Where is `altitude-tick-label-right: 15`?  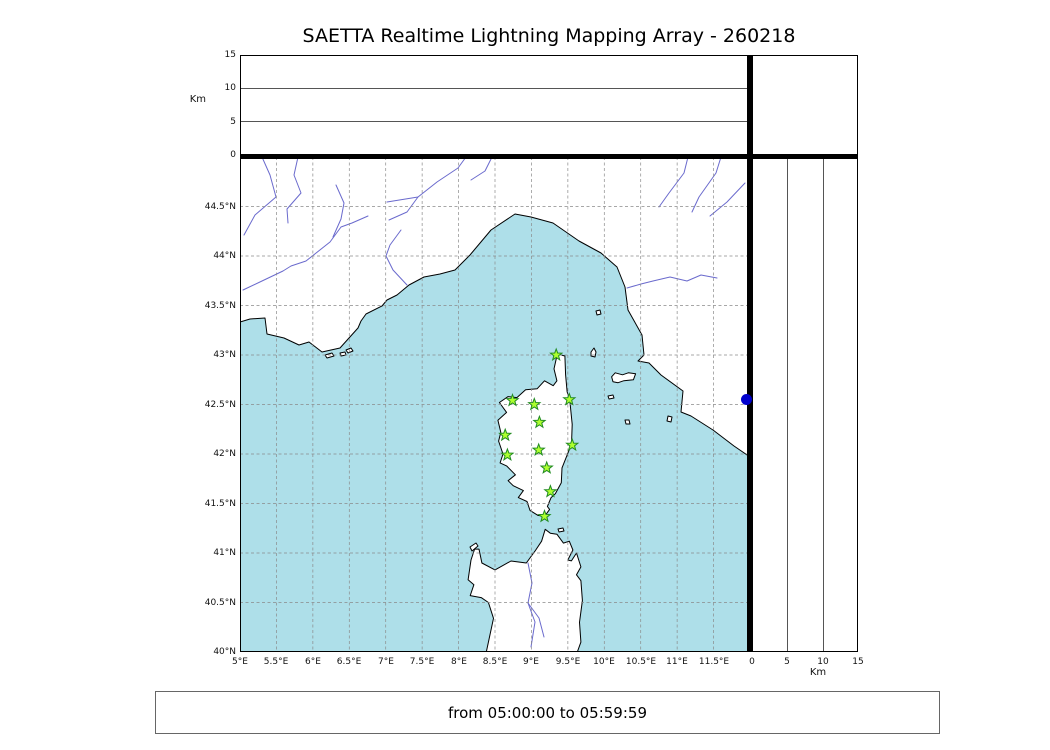 altitude-tick-label-right: 15 is located at coordinates (858, 662).